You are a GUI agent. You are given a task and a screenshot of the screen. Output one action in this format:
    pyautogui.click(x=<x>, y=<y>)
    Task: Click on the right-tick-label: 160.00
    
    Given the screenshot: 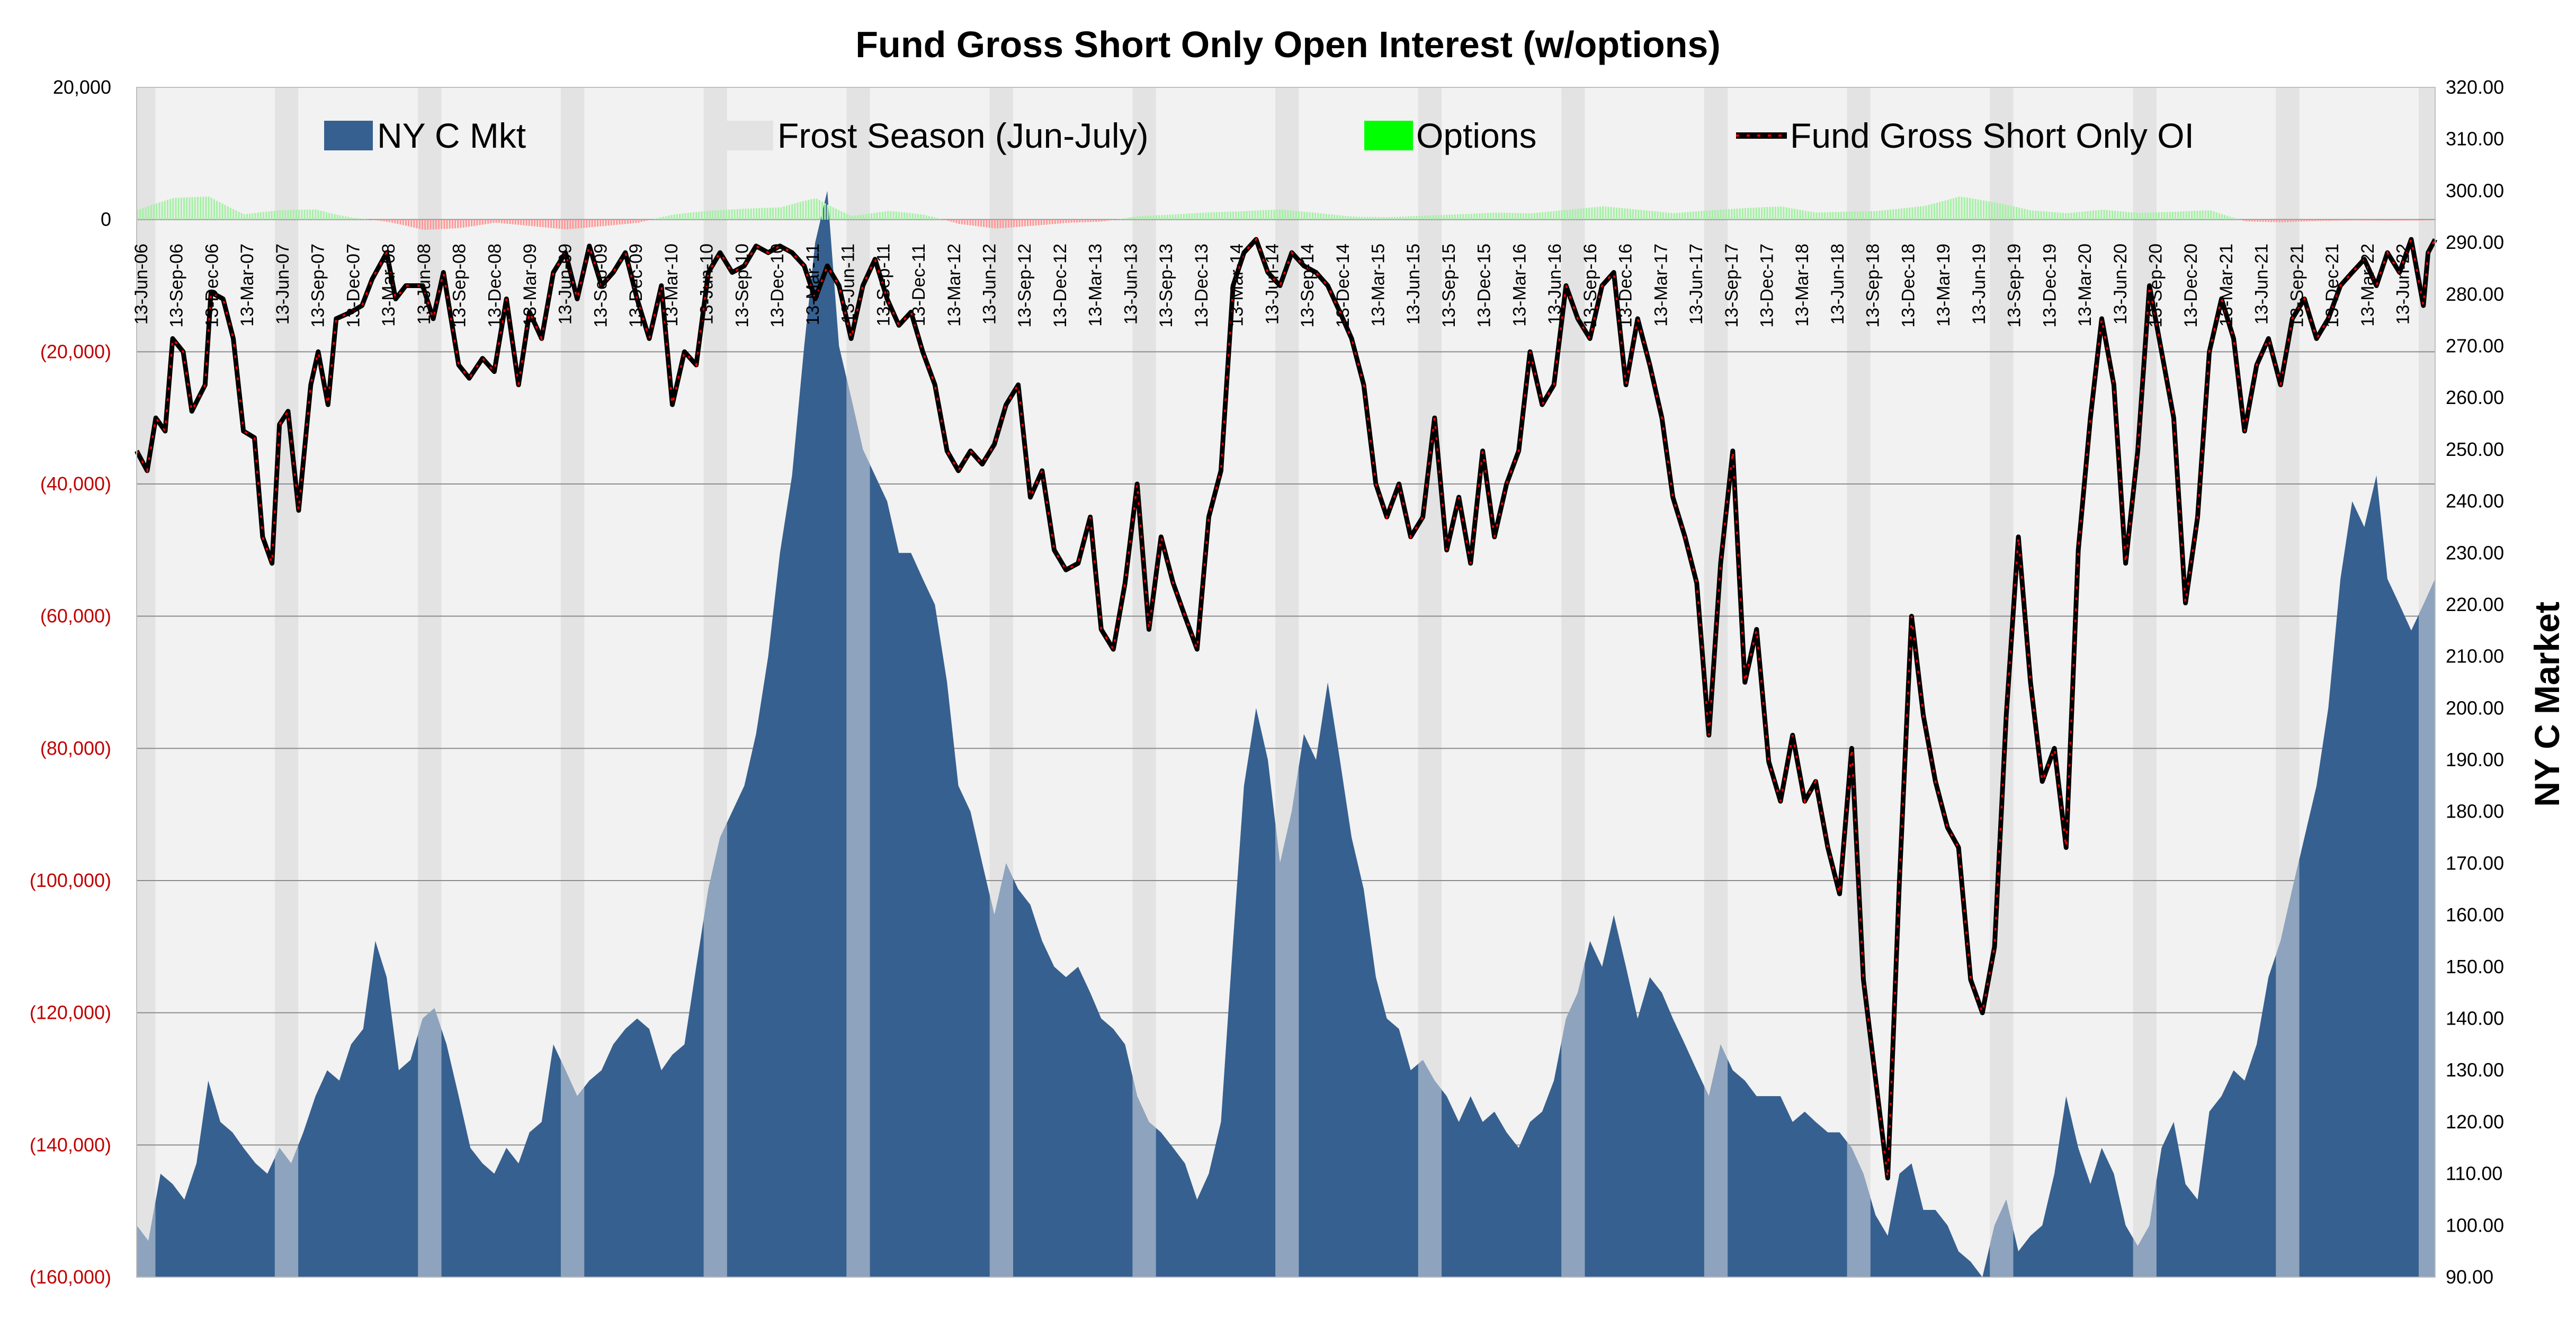 What is the action you would take?
    pyautogui.click(x=2475, y=915)
    